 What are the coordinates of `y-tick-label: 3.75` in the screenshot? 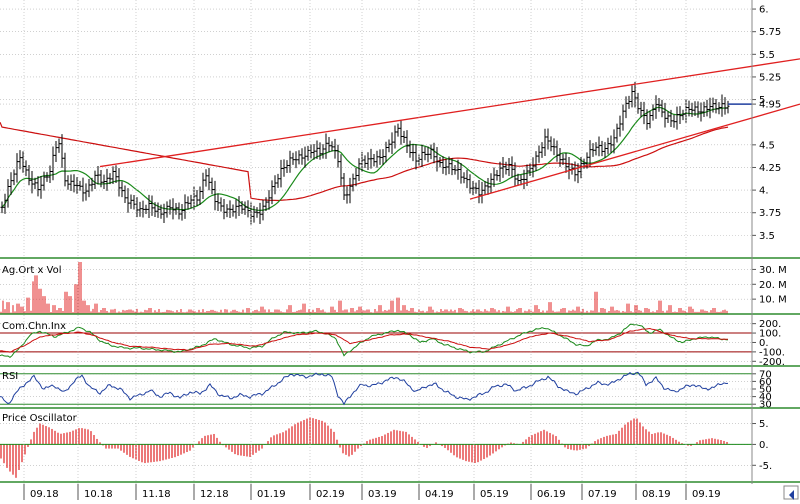 It's located at (770, 213).